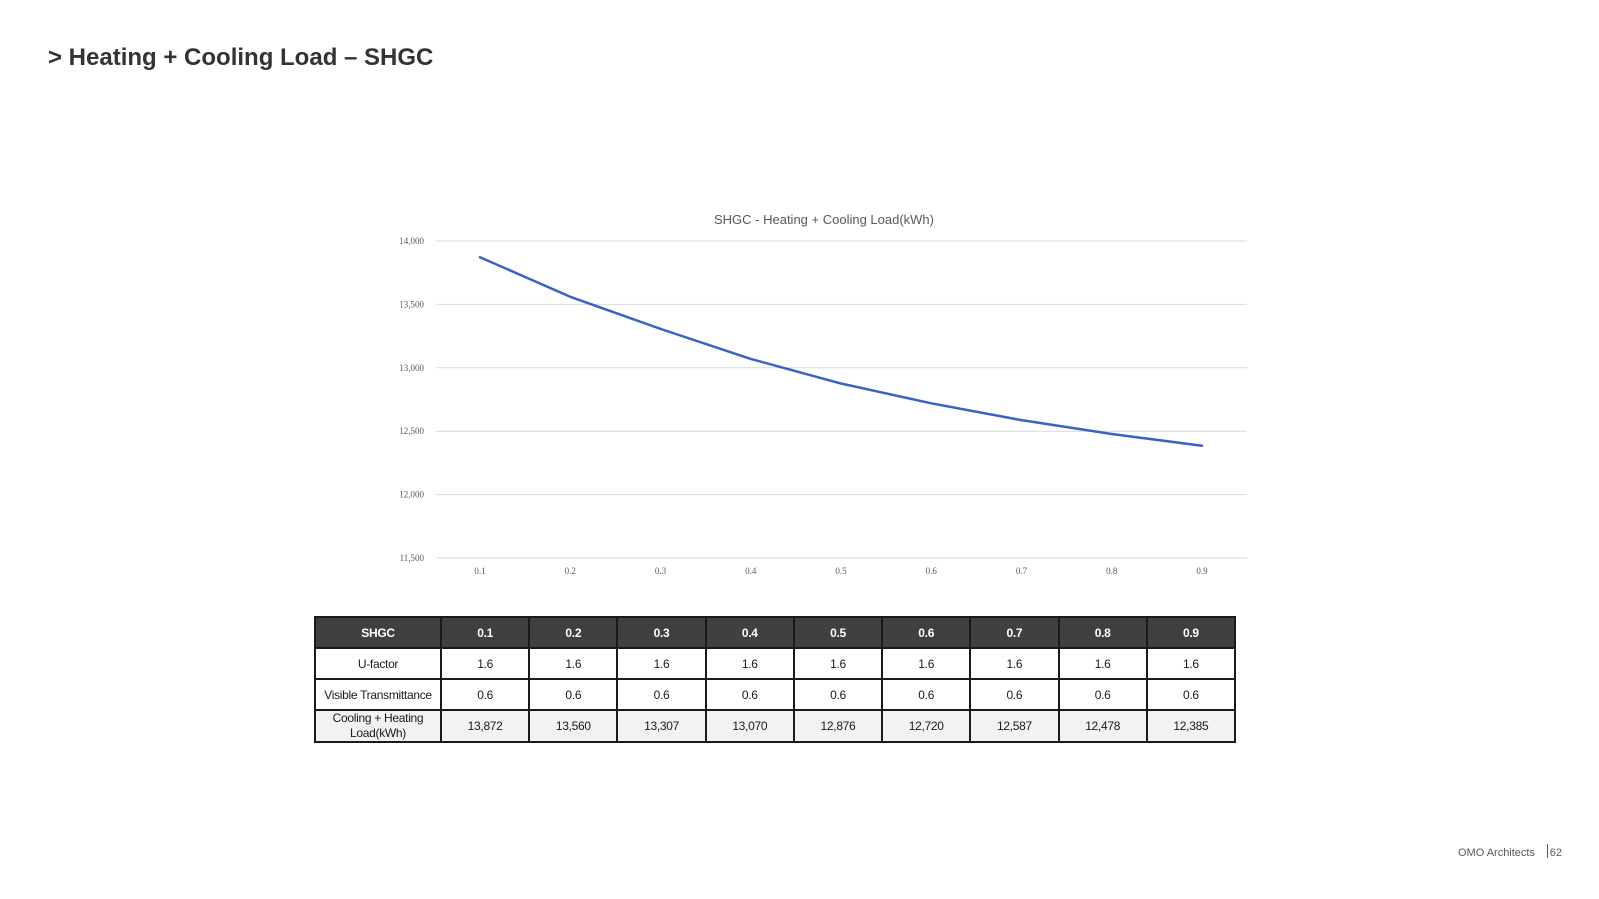 This screenshot has height=899, width=1599. Describe the element at coordinates (412, 558) in the screenshot. I see `y-tick-label: 11,500` at that location.